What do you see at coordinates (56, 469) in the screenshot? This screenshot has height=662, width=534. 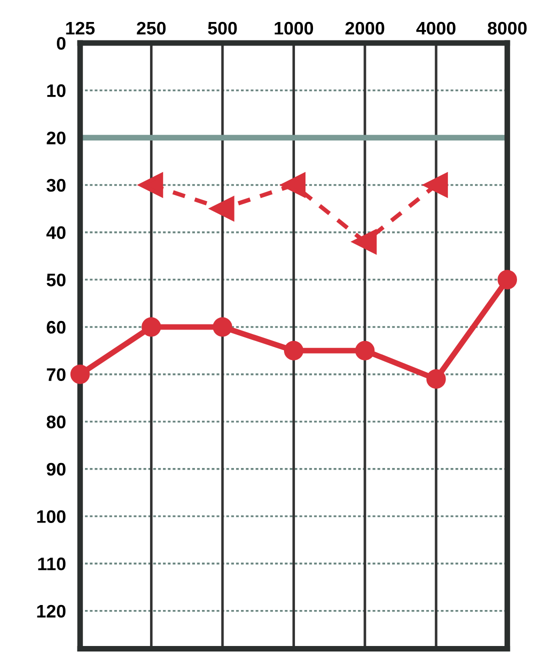 I see `y-tick-label: 90` at bounding box center [56, 469].